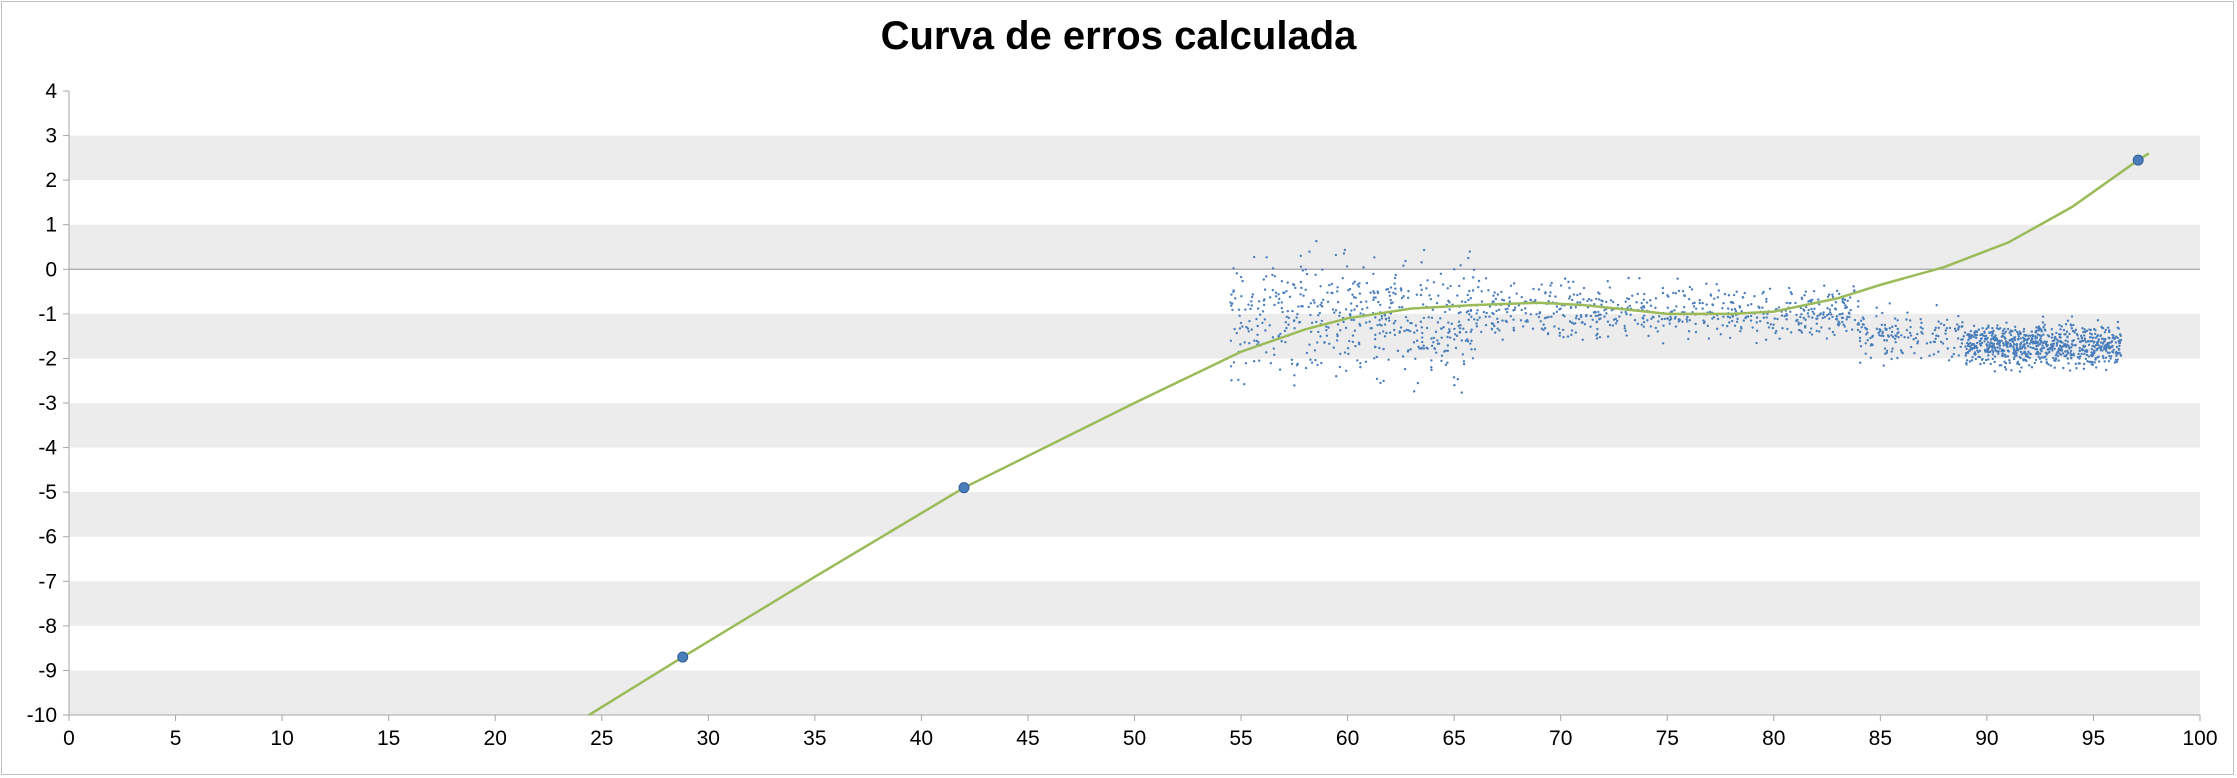 The height and width of the screenshot is (778, 2237). Describe the element at coordinates (47, 358) in the screenshot. I see `y-tick-label: -2` at that location.